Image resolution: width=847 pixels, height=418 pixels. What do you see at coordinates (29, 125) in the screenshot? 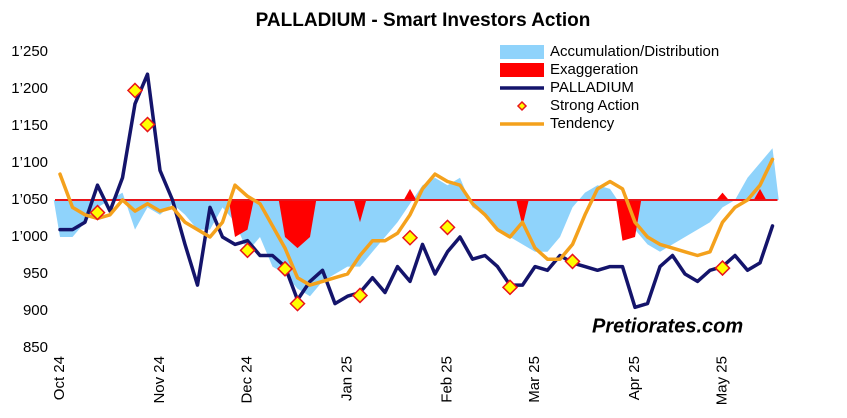
I see `y-tick-label: 1’150` at bounding box center [29, 125].